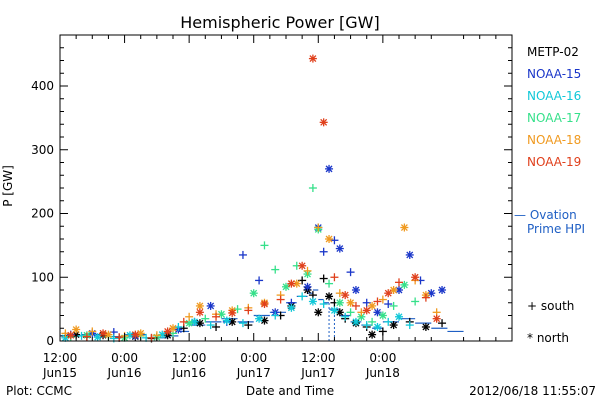 This screenshot has width=600, height=400. What do you see at coordinates (556, 229) in the screenshot?
I see `legend-ovation-line2: Prime HPI` at bounding box center [556, 229].